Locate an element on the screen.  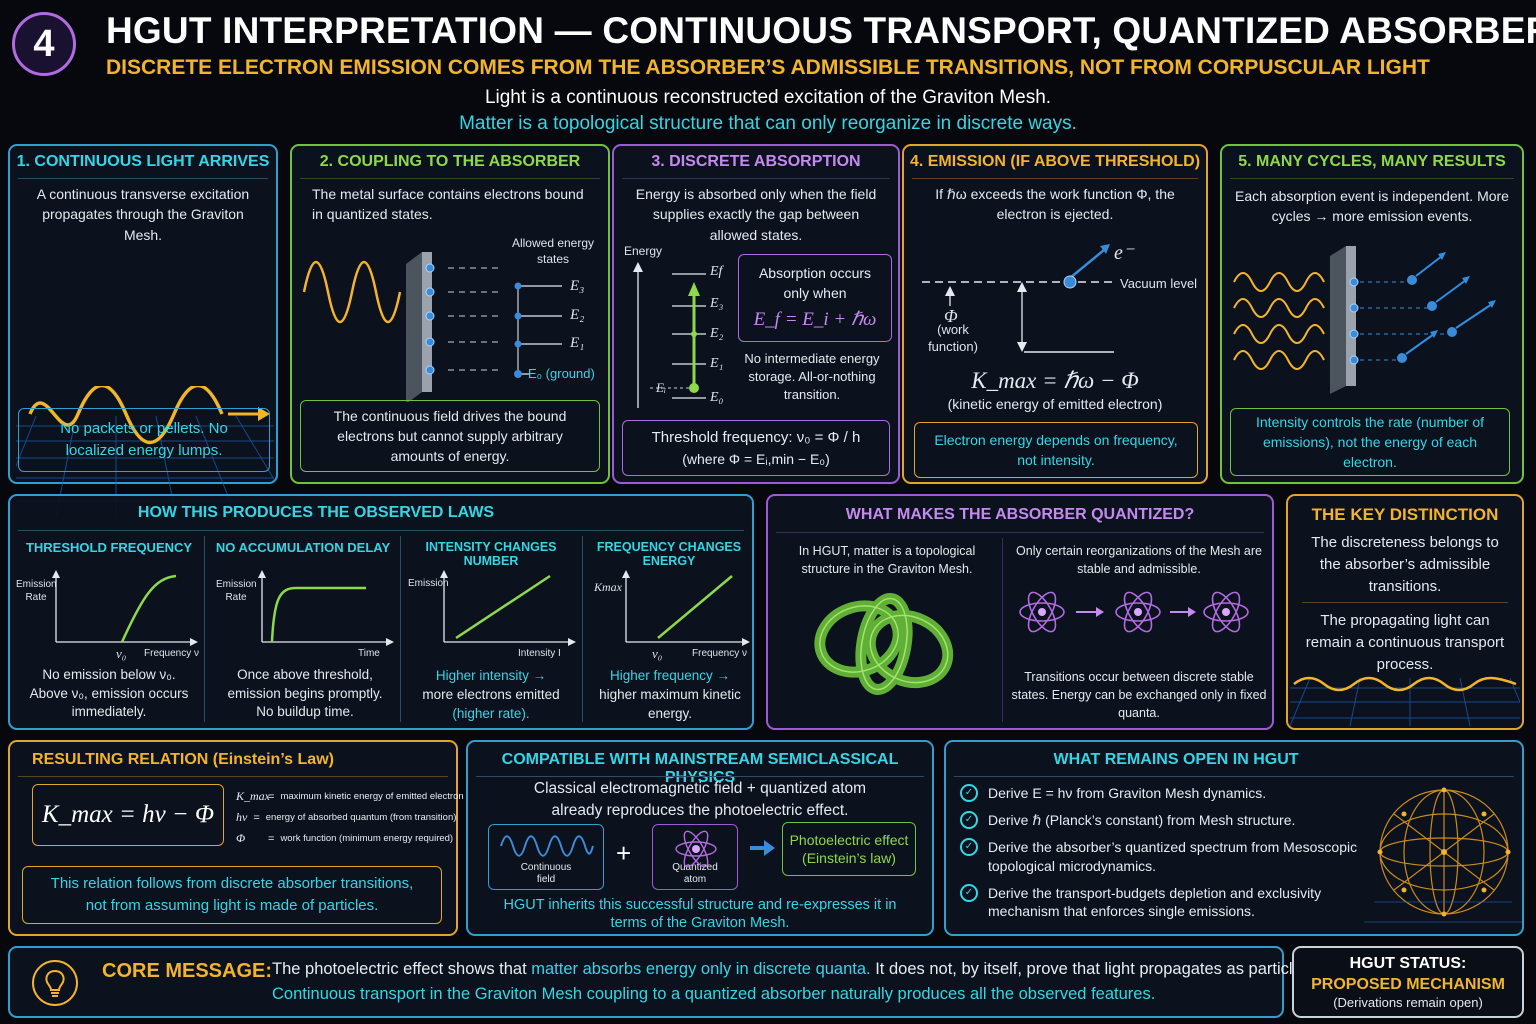
law-3-text-c: (higher rate). is located at coordinates (491, 713).